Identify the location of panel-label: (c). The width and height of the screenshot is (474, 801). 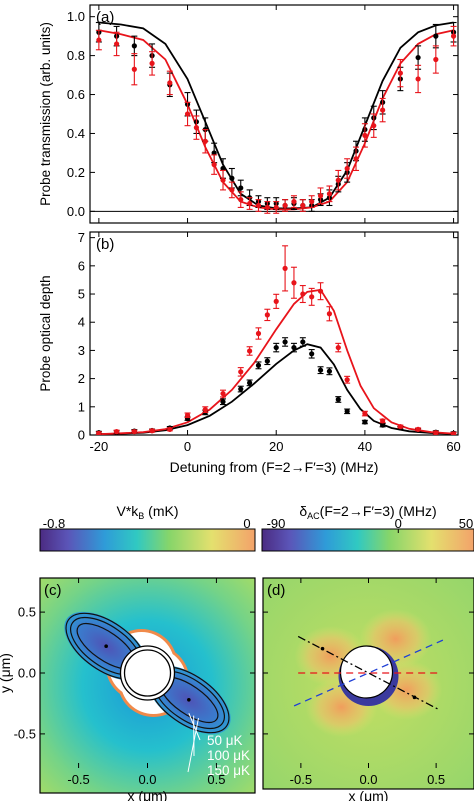
(53, 590).